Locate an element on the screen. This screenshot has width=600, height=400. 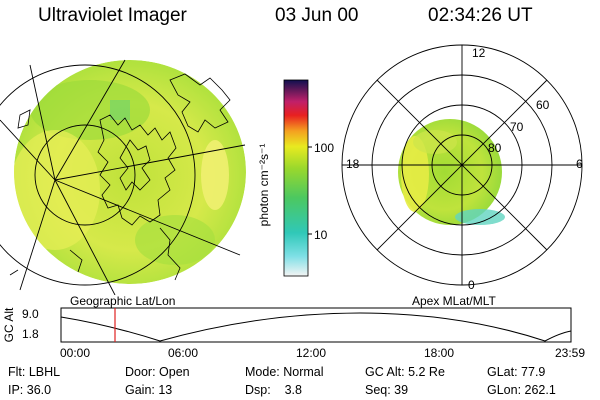
info-glat: GLat: 77.9 is located at coordinates (516, 372).